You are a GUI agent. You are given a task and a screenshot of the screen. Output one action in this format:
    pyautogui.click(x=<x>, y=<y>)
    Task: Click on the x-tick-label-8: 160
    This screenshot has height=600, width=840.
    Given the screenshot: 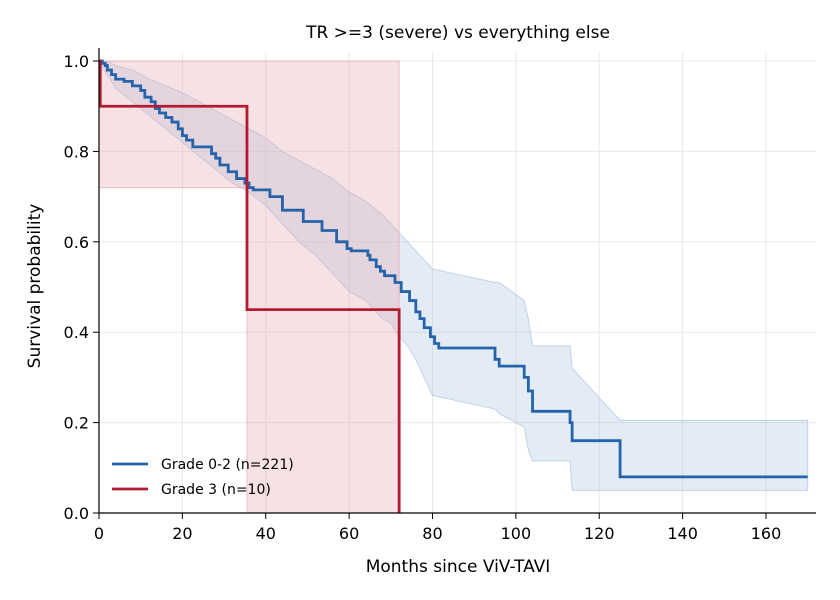 What is the action you would take?
    pyautogui.click(x=766, y=533)
    